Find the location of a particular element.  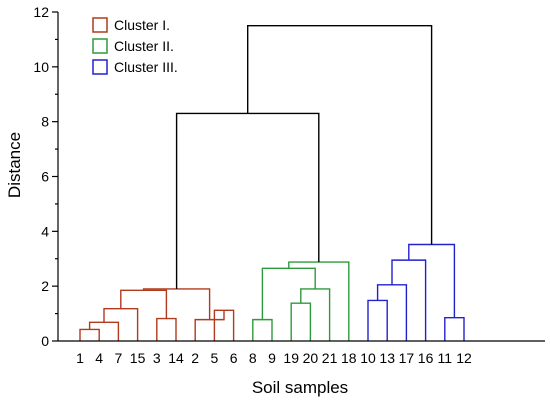

merge-link-m13 is located at coordinates (319, 301).